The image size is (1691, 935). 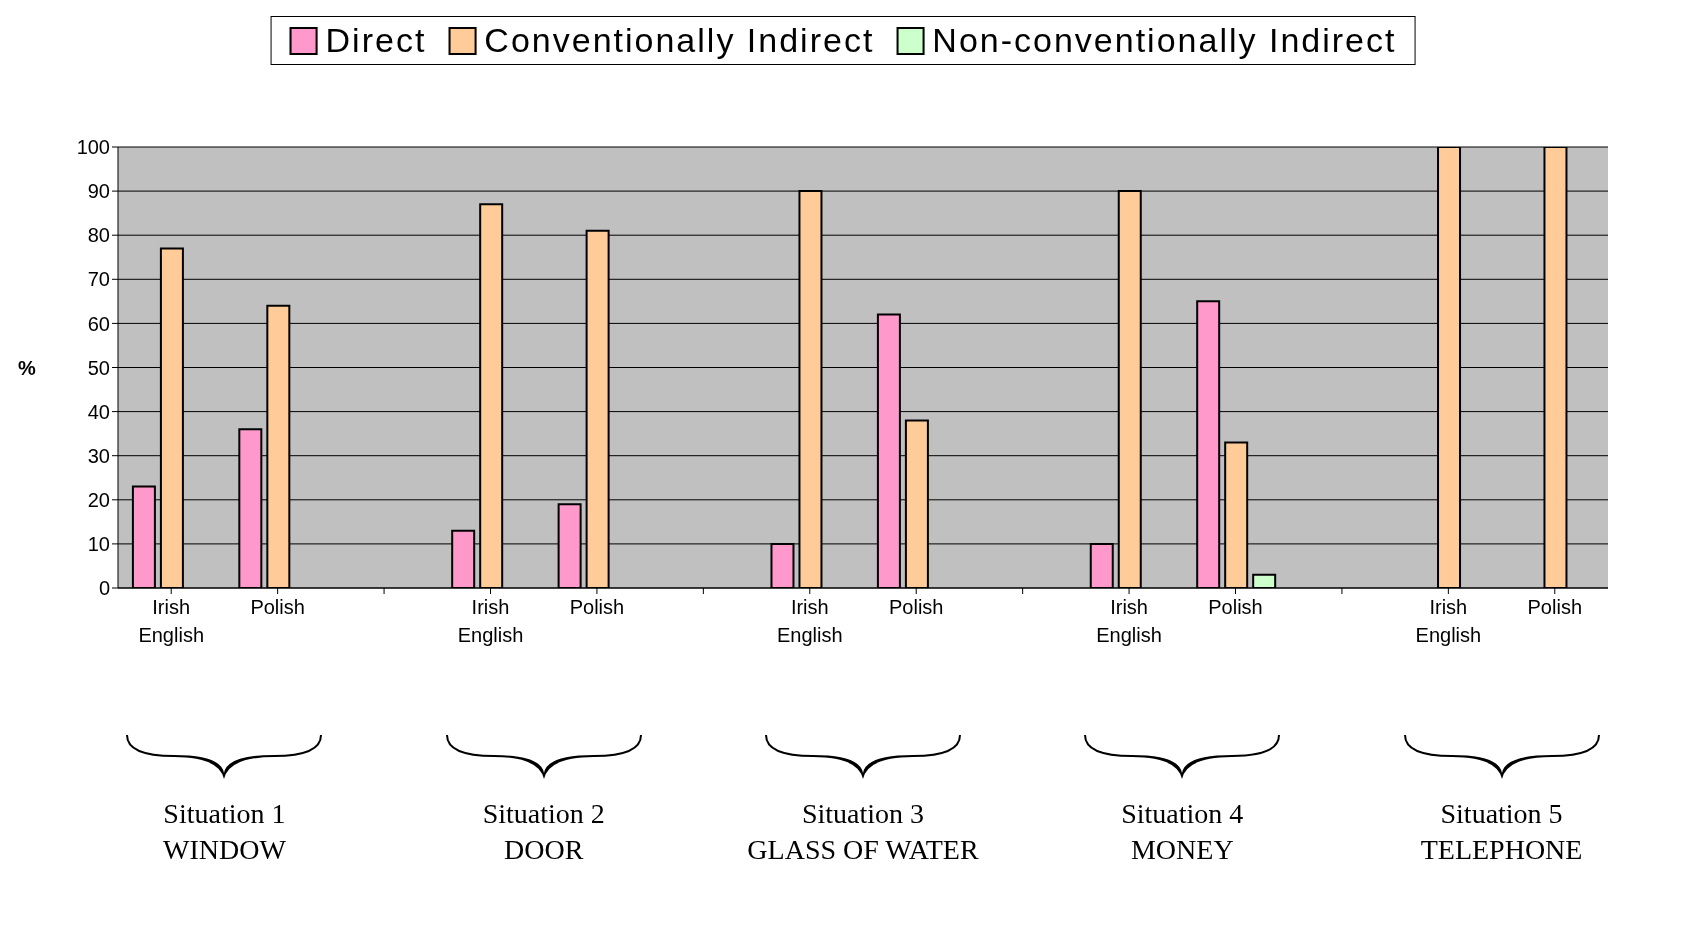 I want to click on y-tick-label: 10, so click(x=98, y=544).